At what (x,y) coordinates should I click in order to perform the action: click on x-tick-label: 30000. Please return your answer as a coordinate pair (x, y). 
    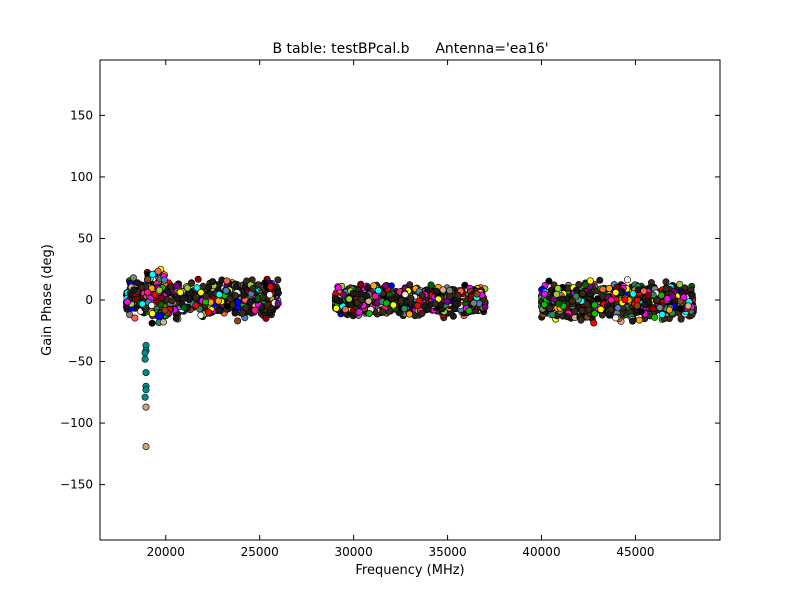
    Looking at the image, I should click on (354, 552).